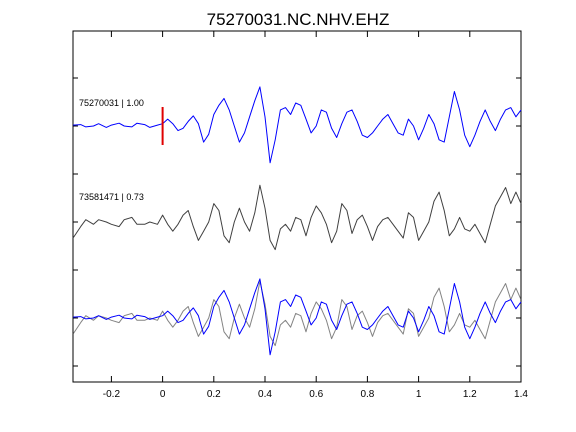 The width and height of the screenshot is (576, 432). Describe the element at coordinates (111, 197) in the screenshot. I see `trace-label: 73581471 | 0.73` at that location.